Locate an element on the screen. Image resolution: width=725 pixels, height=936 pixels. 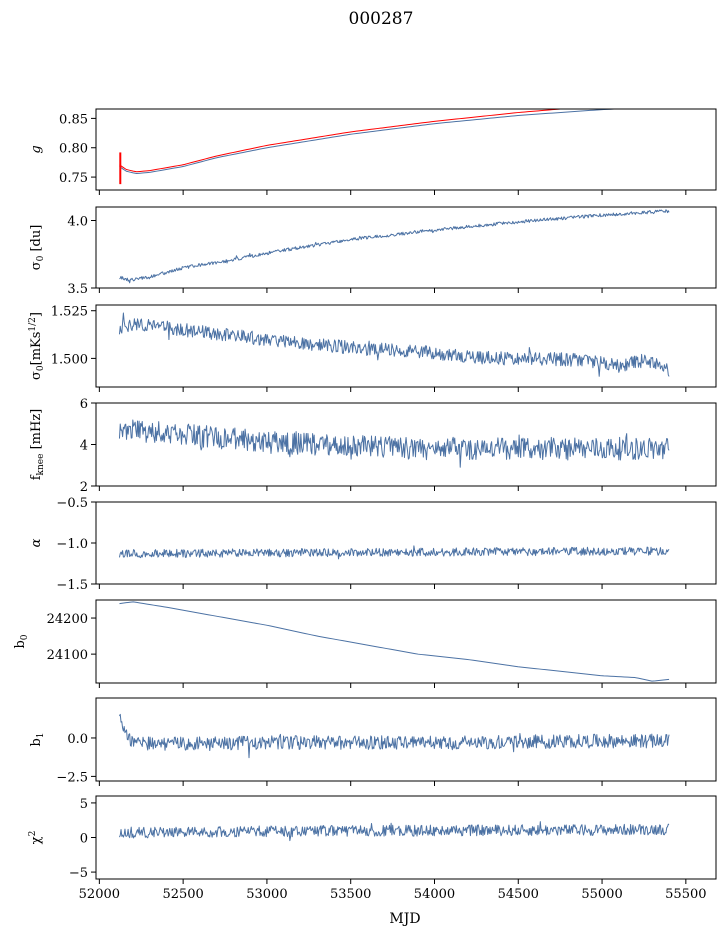
y-axis-label: b0 is located at coordinates (21, 641).